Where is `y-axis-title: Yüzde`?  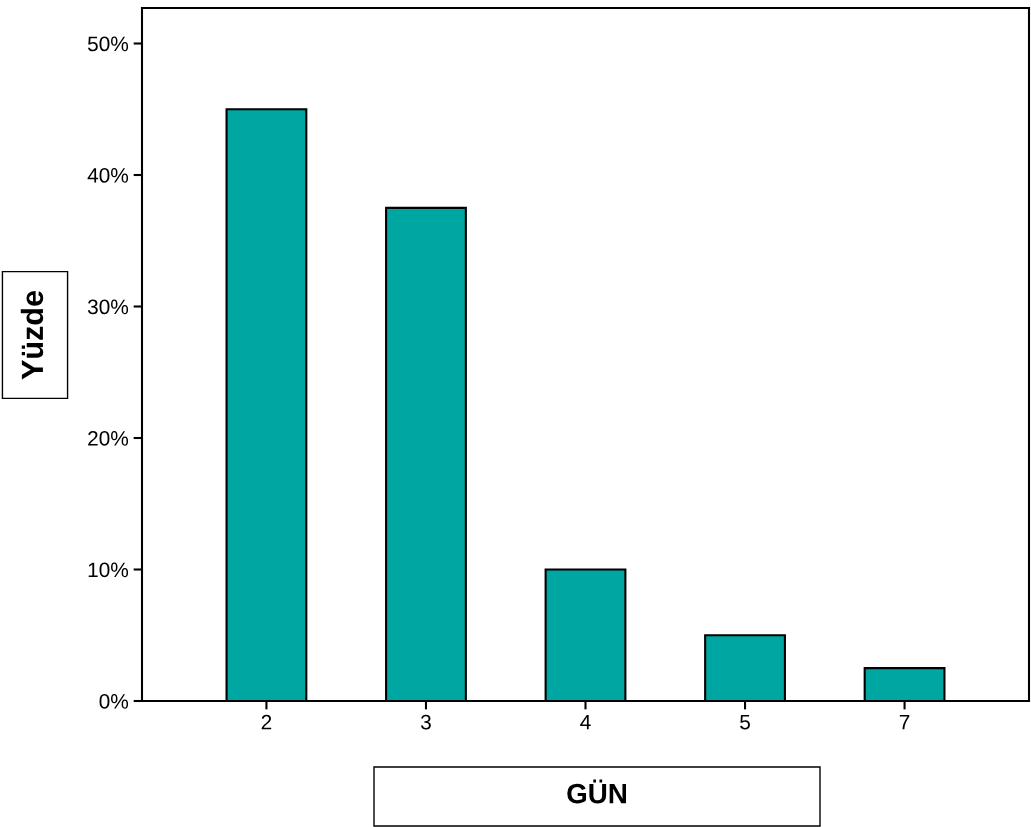
y-axis-title: Yüzde is located at coordinates (32, 335).